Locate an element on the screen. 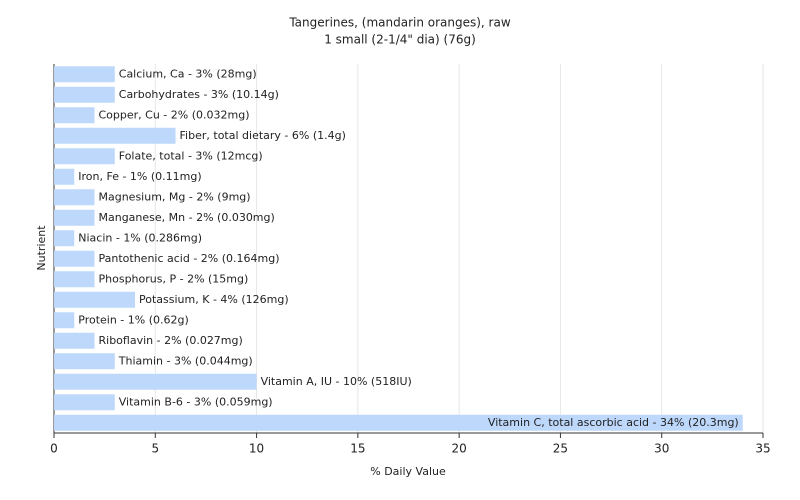 Image resolution: width=800 pixels, height=500 pixels. value-label: Magnesium, Mg - 2% (9mg) is located at coordinates (175, 196).